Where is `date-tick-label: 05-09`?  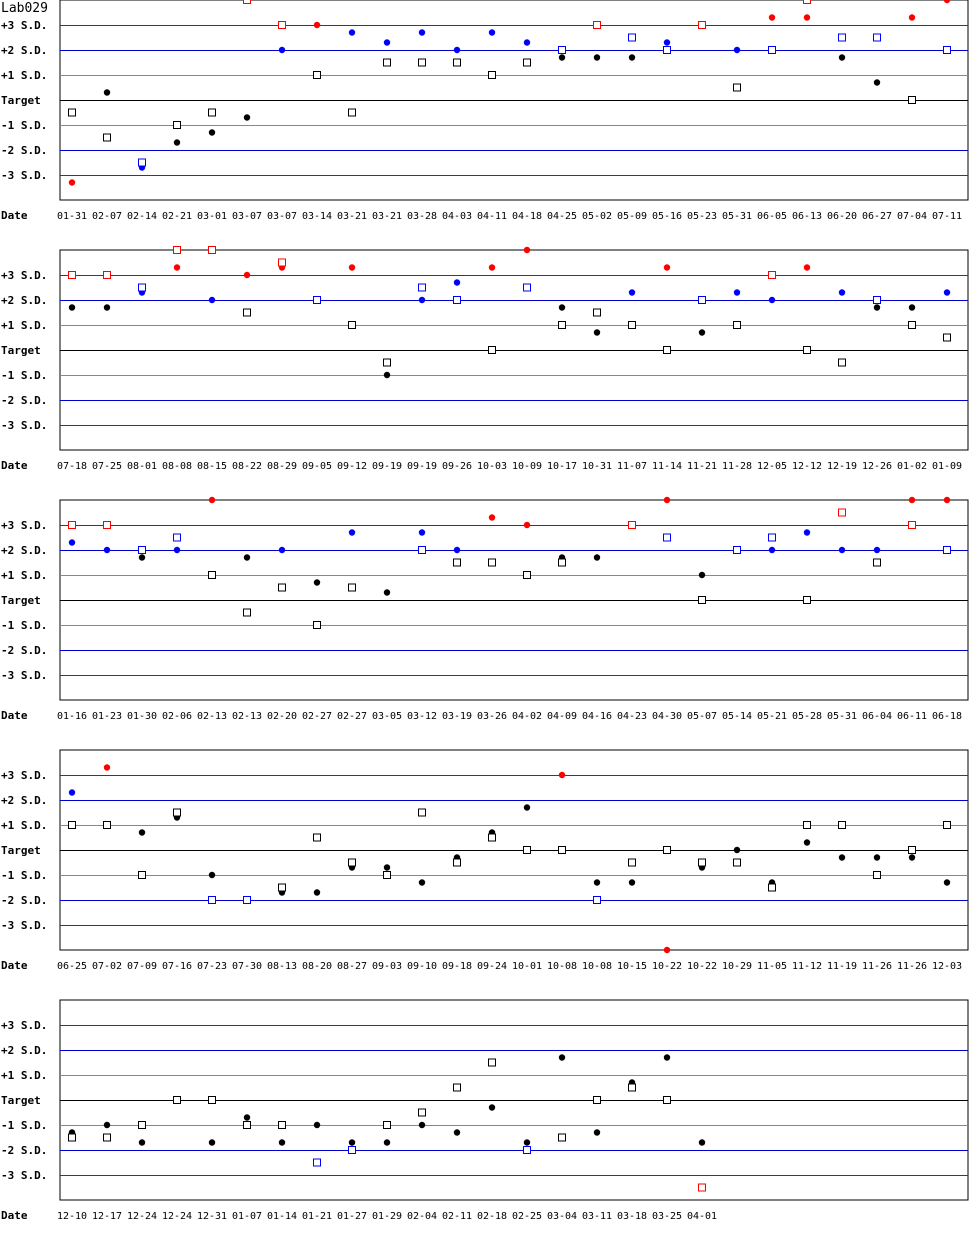
date-tick-label: 05-09 is located at coordinates (632, 216).